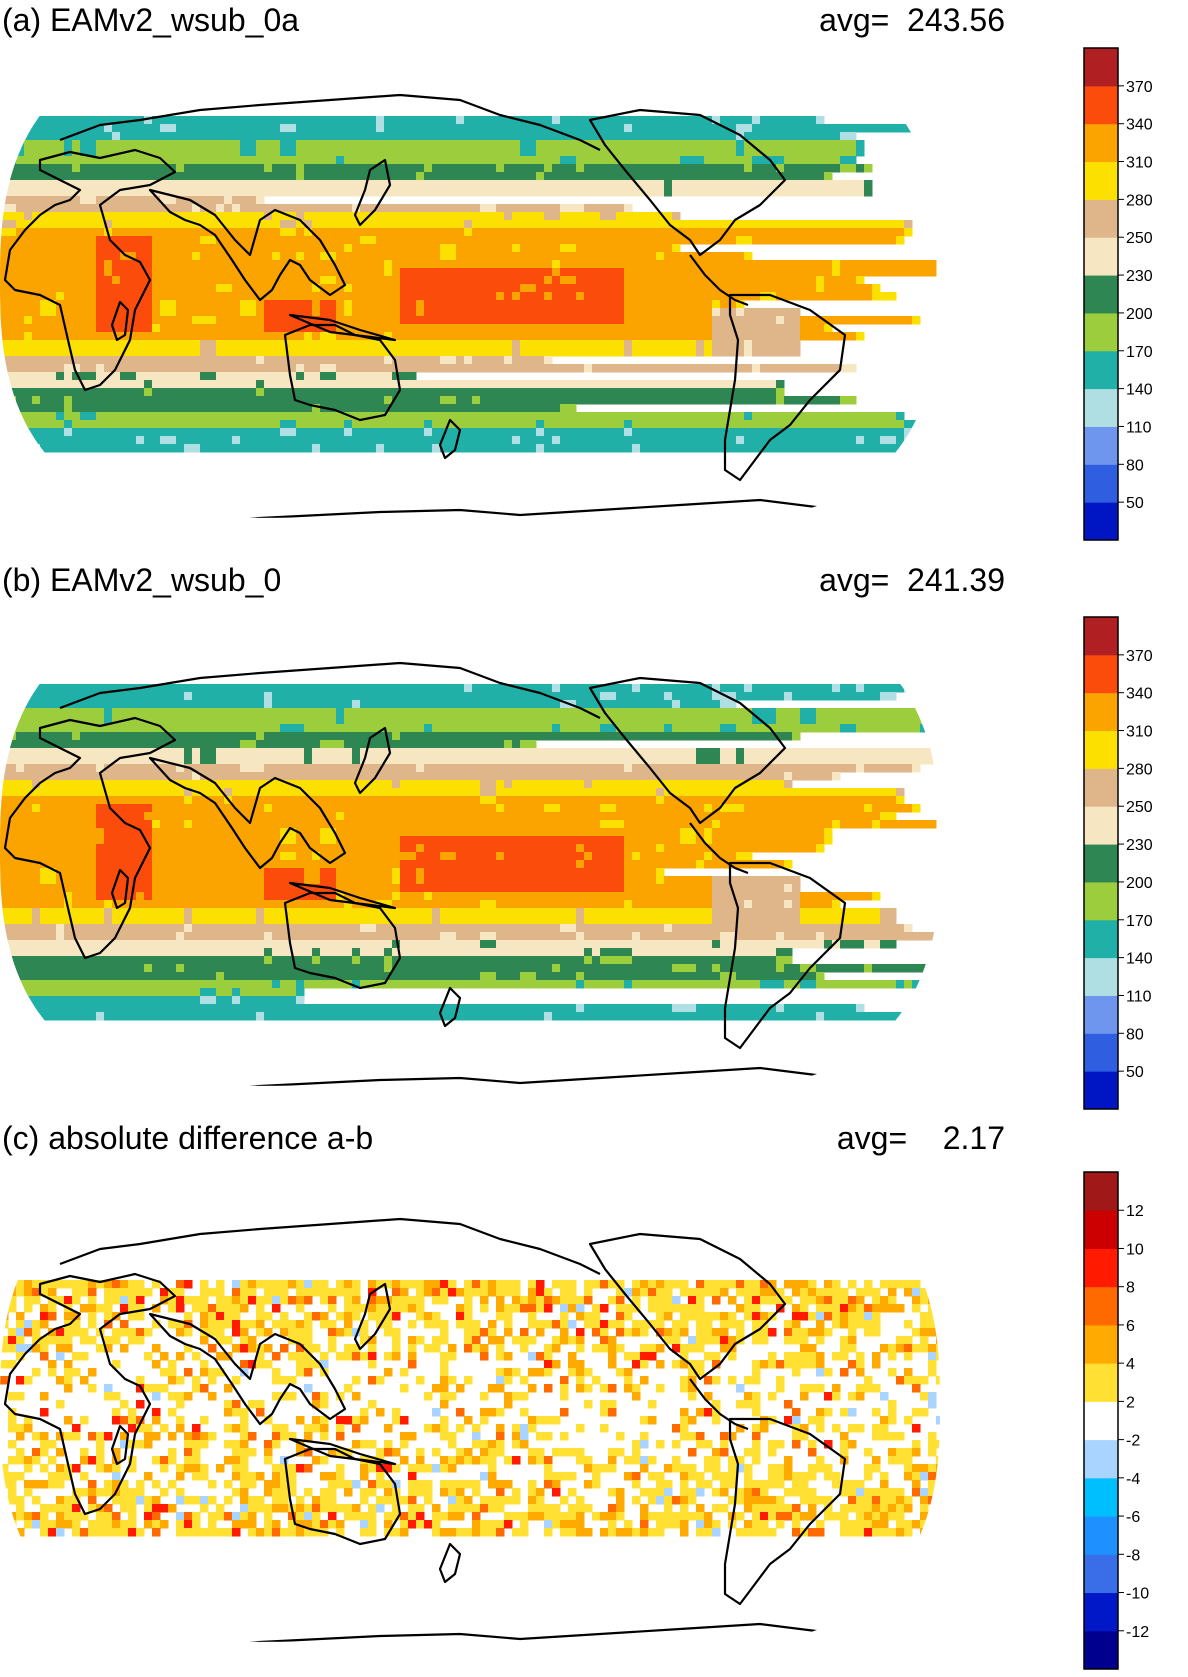 This screenshot has width=1188, height=1677. Describe the element at coordinates (1135, 1034) in the screenshot. I see `colorbar-label: 80` at that location.